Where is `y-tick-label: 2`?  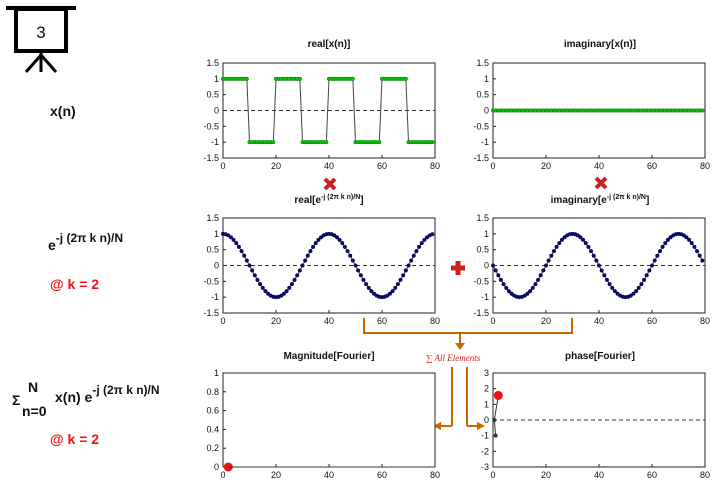 y-tick-label: 2 is located at coordinates (486, 389).